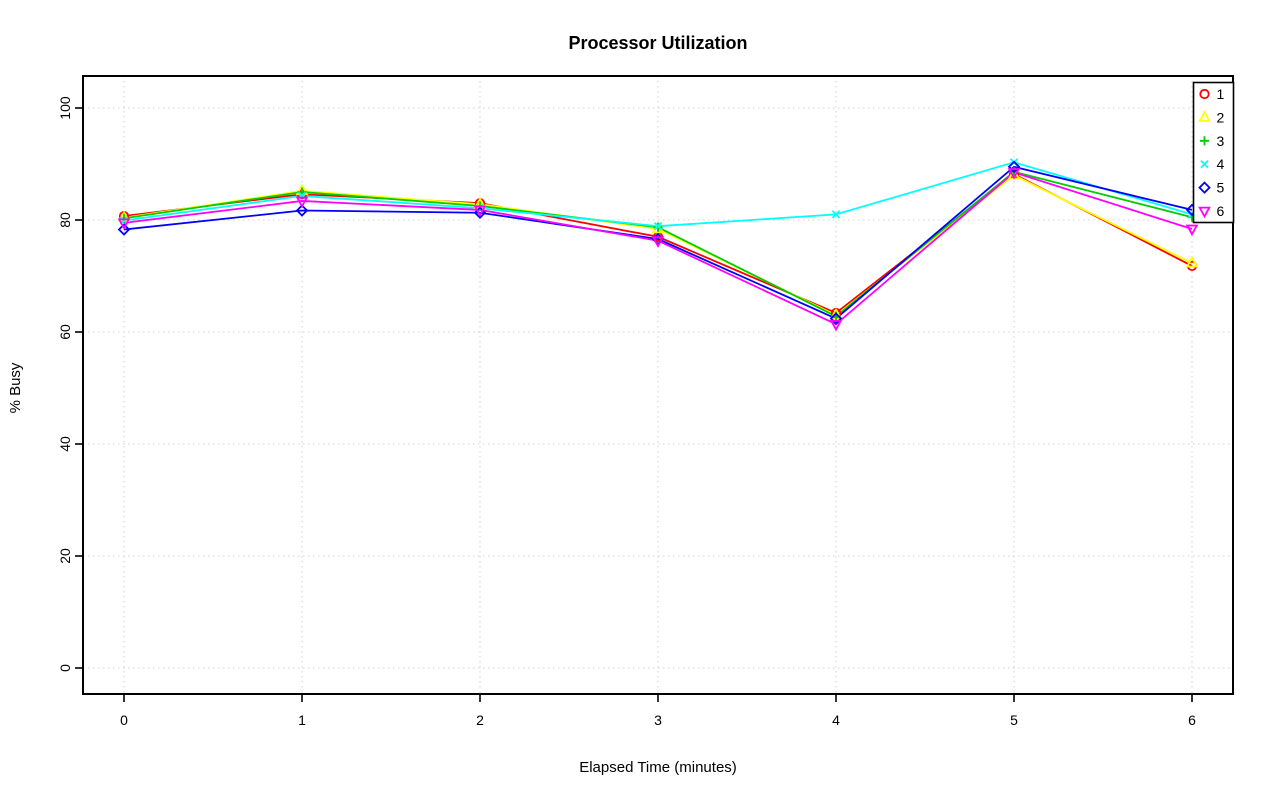 Image resolution: width=1280 pixels, height=801 pixels. I want to click on x-tick-label: 3, so click(658, 720).